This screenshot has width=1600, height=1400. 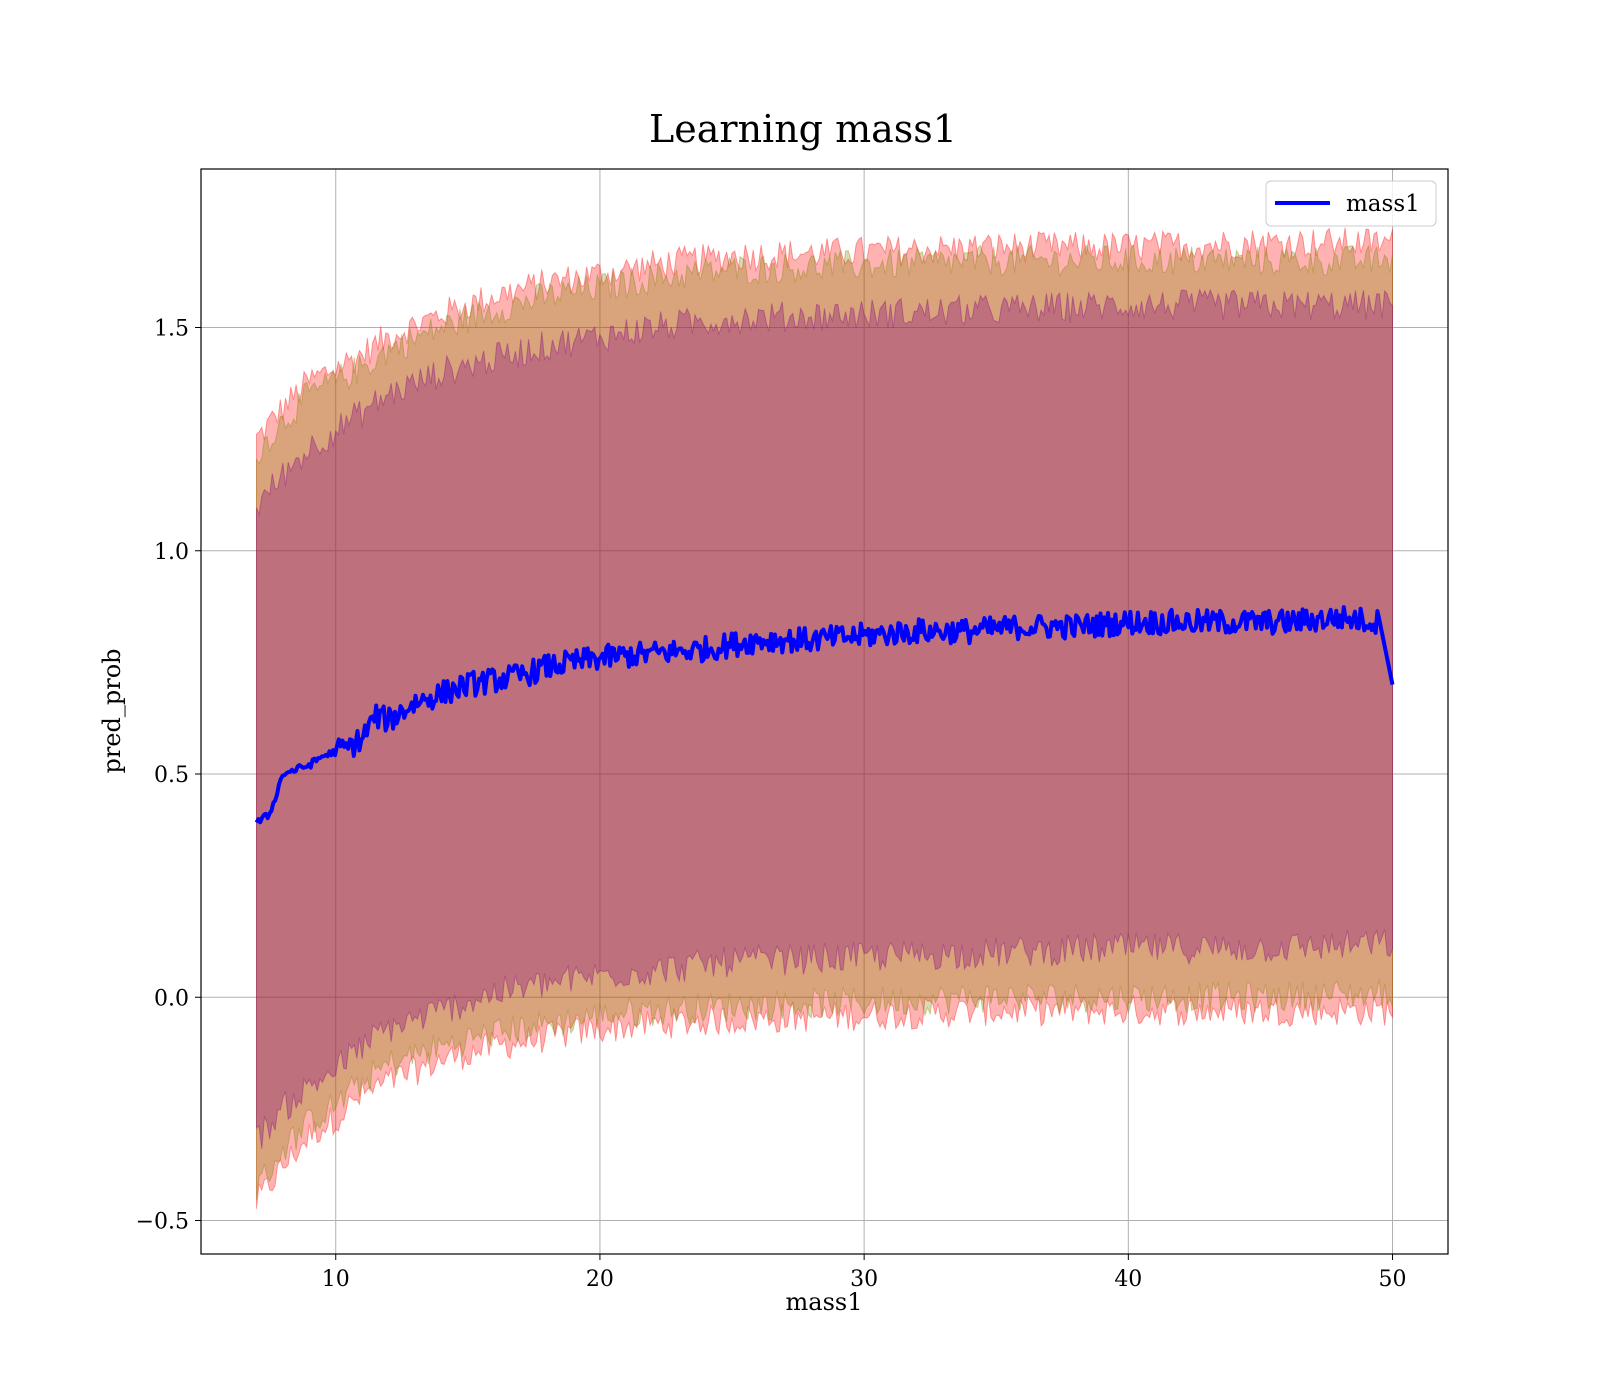 I want to click on y-tick-label: 1.0, so click(x=171, y=552).